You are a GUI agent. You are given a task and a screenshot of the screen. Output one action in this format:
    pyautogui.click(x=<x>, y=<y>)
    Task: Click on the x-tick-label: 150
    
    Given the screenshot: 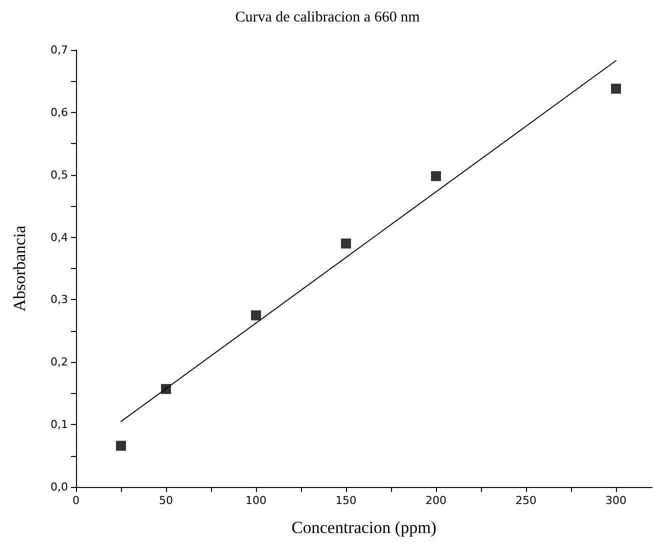 What is the action you would take?
    pyautogui.click(x=346, y=500)
    